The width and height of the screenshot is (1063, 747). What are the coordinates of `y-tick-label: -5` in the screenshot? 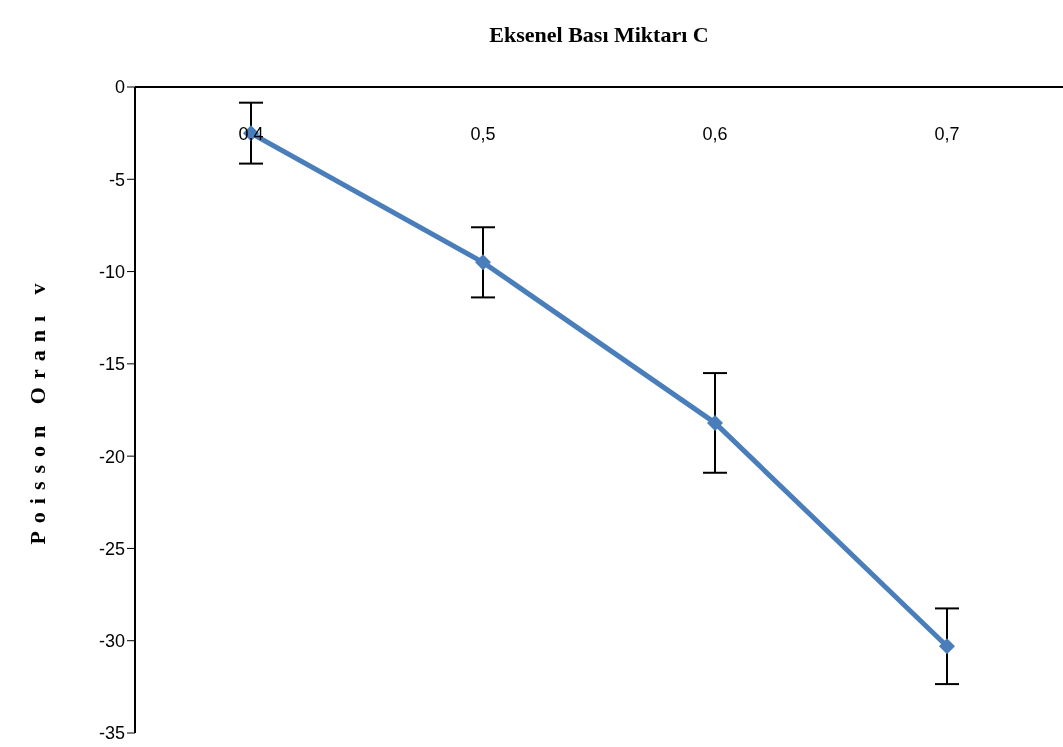 It's located at (116, 179).